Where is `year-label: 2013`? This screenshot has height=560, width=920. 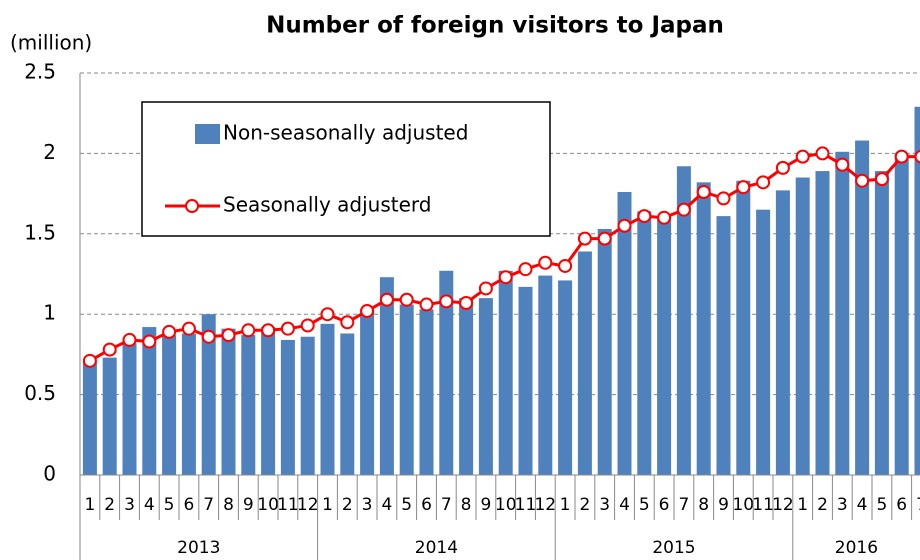 year-label: 2013 is located at coordinates (198, 548).